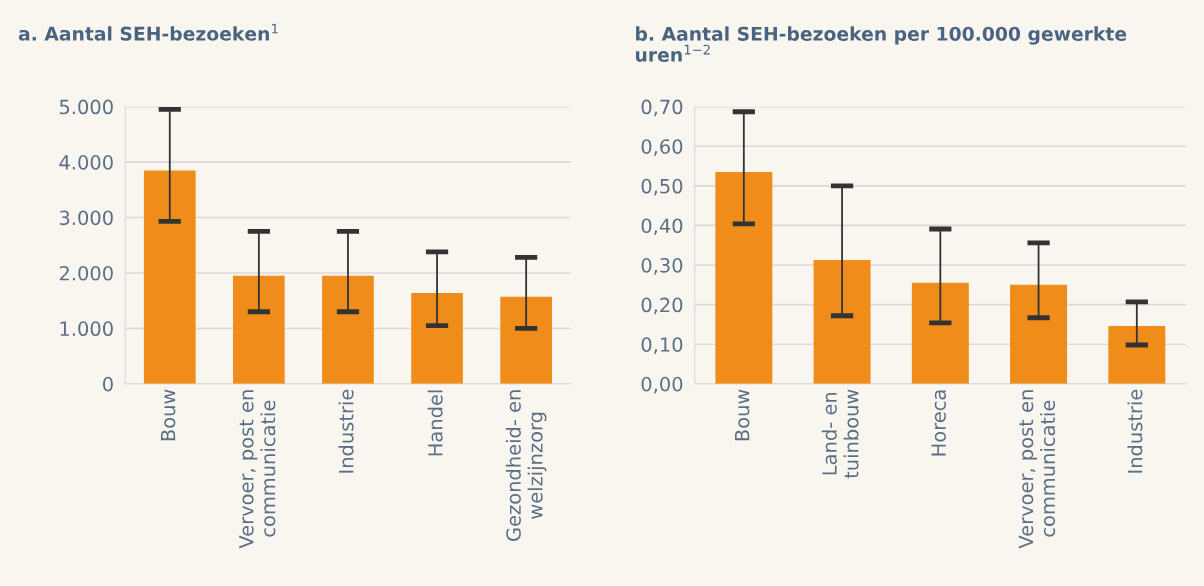 The image size is (1204, 586). What do you see at coordinates (662, 306) in the screenshot?
I see `y-tick-label: 0,20` at bounding box center [662, 306].